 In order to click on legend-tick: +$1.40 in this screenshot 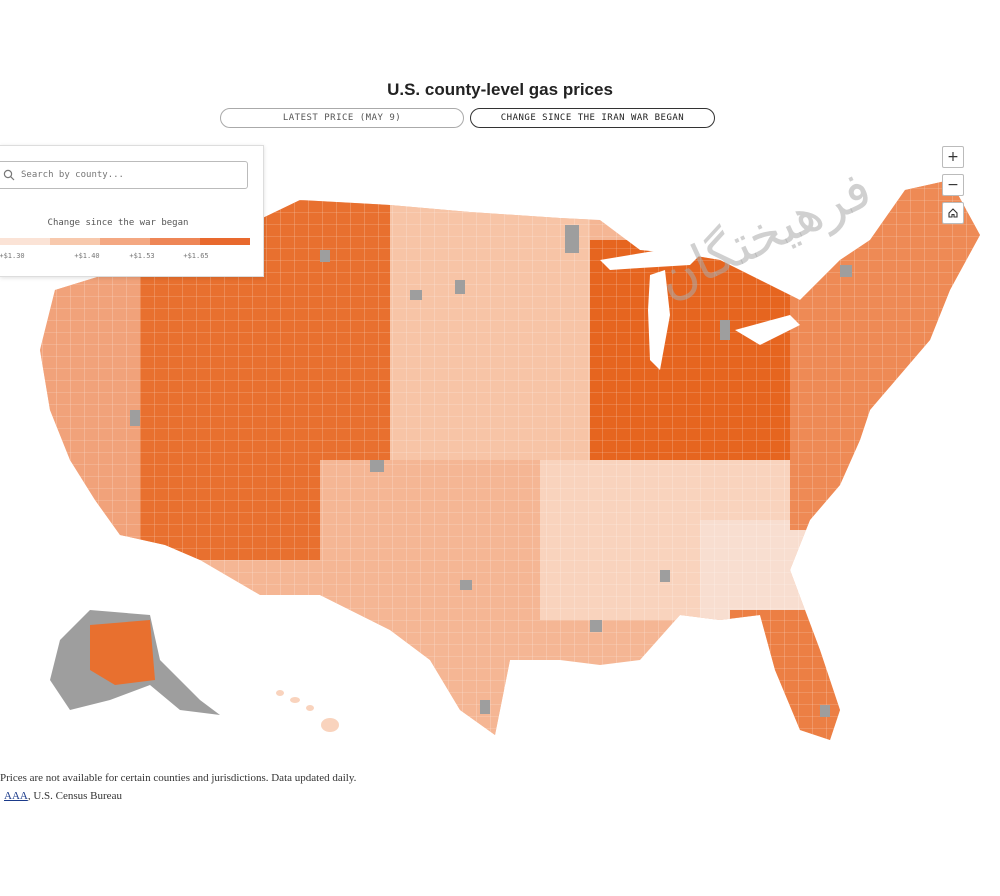, I will do `click(87, 256)`.